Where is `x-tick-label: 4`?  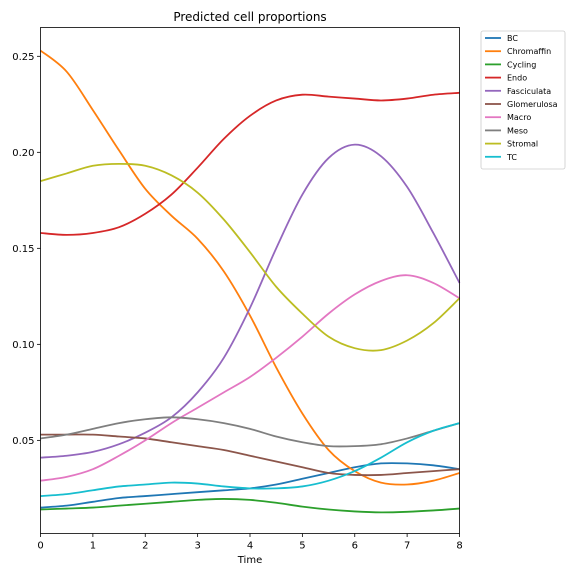
x-tick-label: 4 is located at coordinates (250, 546).